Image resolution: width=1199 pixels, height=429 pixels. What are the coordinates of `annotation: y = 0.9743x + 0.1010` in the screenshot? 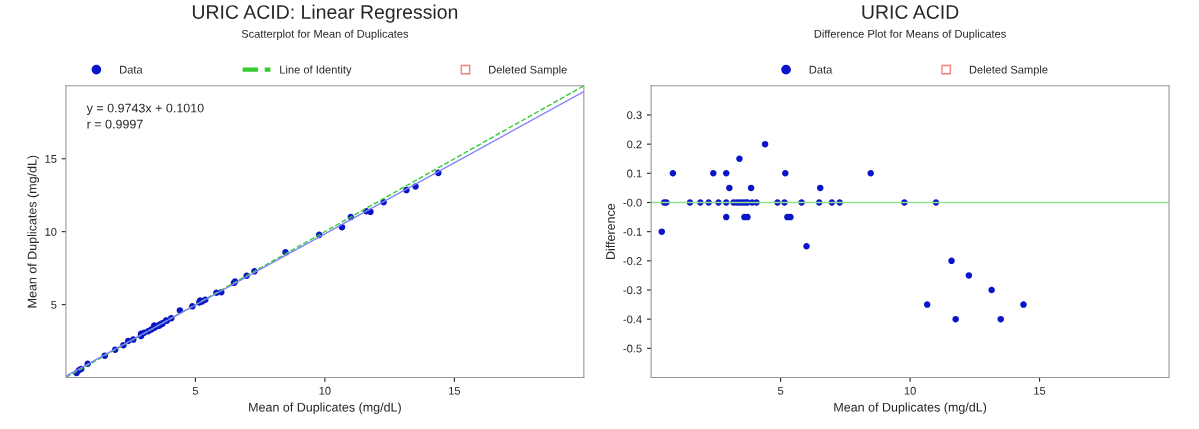 It's located at (145, 109).